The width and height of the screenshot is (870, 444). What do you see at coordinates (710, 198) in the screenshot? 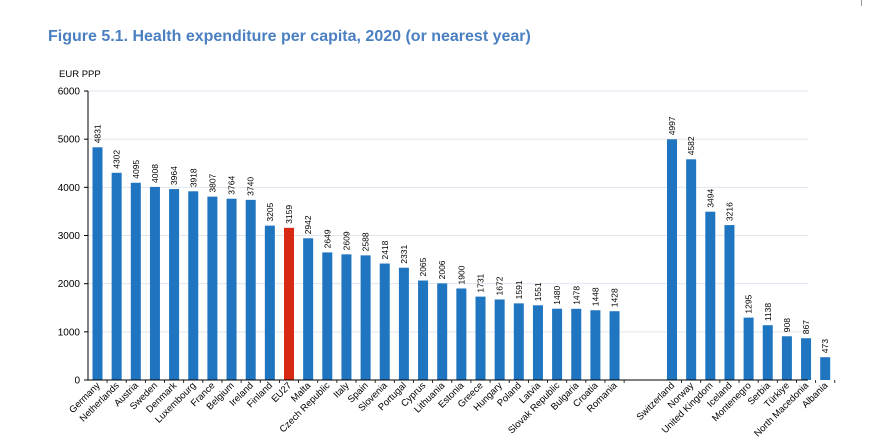
I see `data-label: 3494` at bounding box center [710, 198].